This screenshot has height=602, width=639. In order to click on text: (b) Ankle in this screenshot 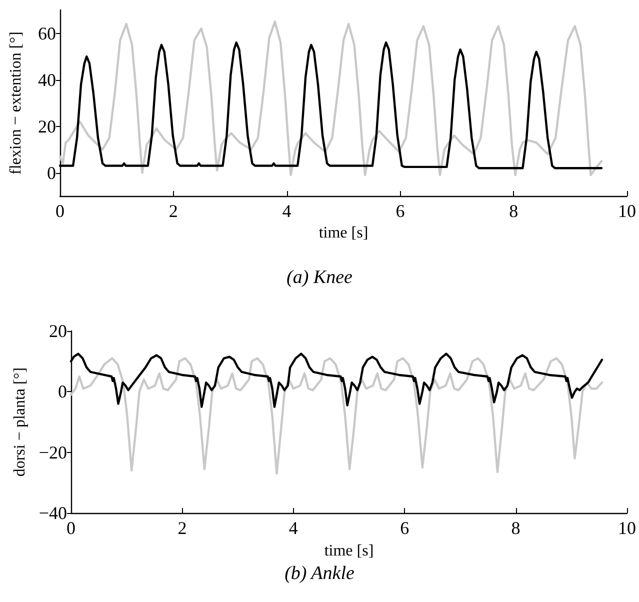, I will do `click(319, 573)`.